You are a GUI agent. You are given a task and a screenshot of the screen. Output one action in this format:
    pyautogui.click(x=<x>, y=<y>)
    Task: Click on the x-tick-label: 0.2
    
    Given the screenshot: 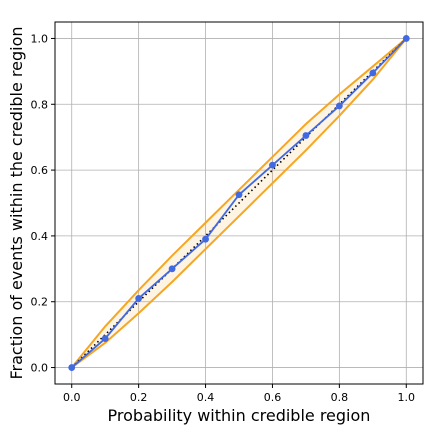 What is the action you would take?
    pyautogui.click(x=139, y=397)
    